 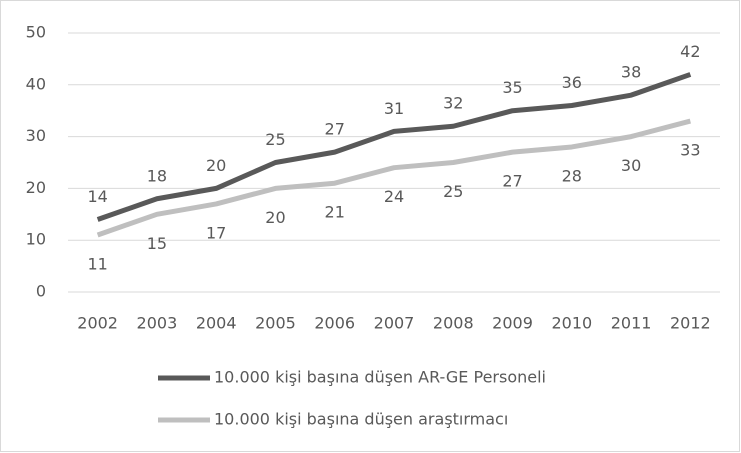 What do you see at coordinates (571, 323) in the screenshot?
I see `x-tick-label: 2010` at bounding box center [571, 323].